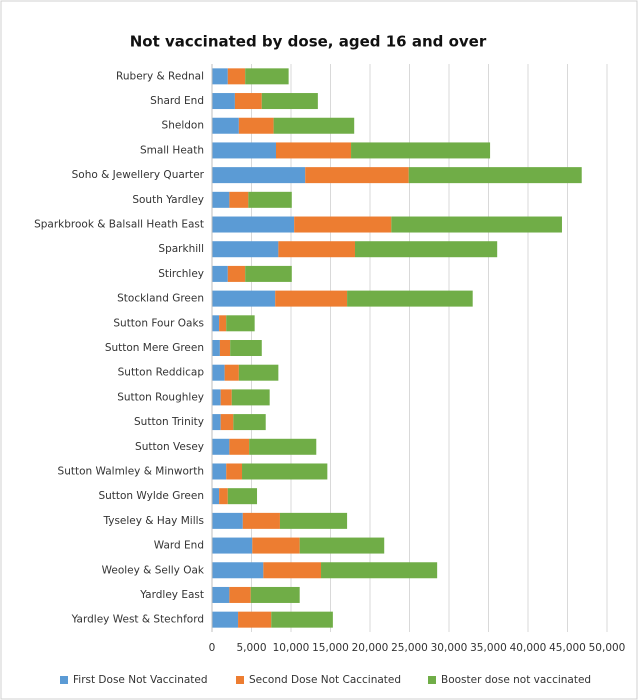  What do you see at coordinates (138, 175) in the screenshot?
I see `y-tick-label: Soho & Jewellery Quarter` at bounding box center [138, 175].